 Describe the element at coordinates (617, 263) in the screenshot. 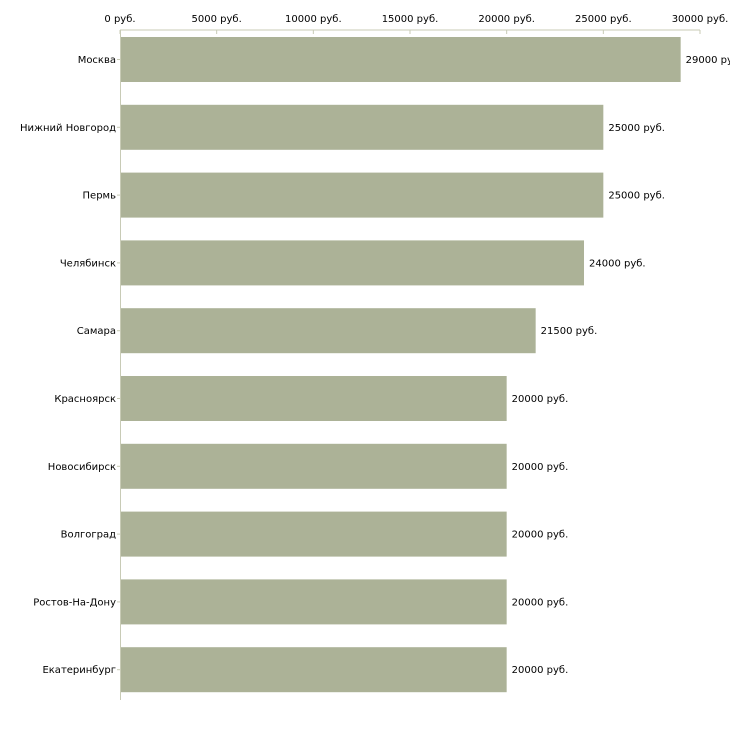

I see `value-label: 24000 руб.` at that location.